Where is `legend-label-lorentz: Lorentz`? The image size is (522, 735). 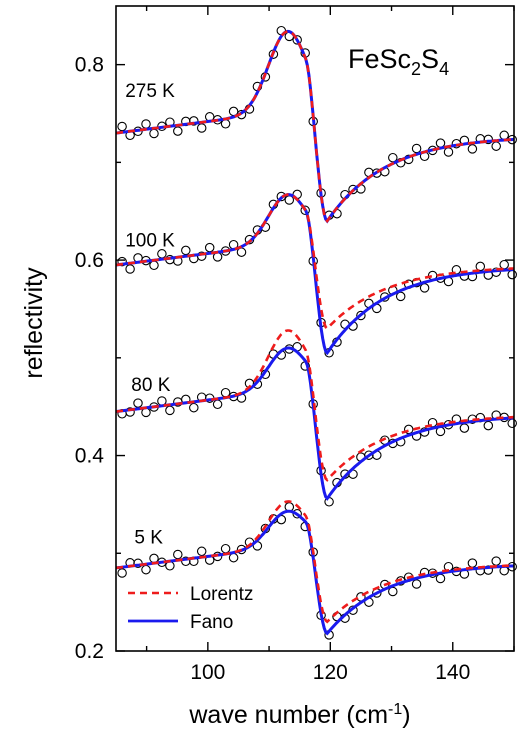
legend-label-lorentz: Lorentz is located at coordinates (221, 594).